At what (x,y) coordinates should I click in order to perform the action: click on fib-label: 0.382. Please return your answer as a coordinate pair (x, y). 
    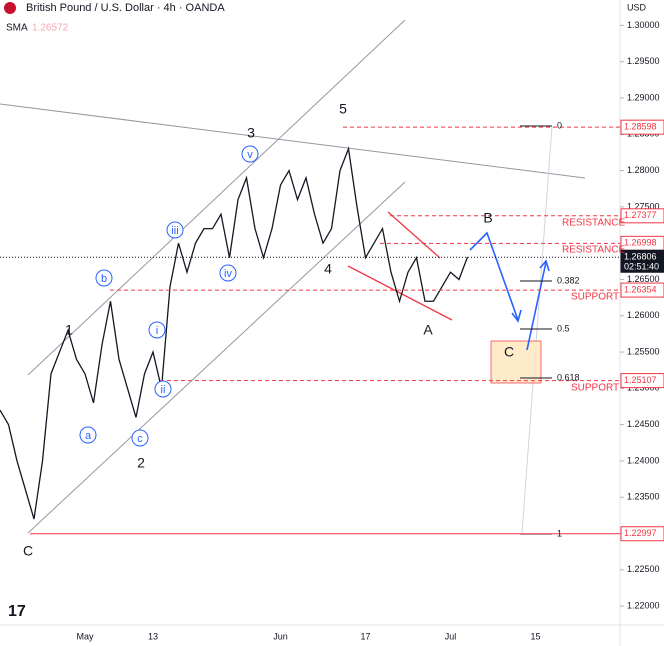
    Looking at the image, I should click on (568, 280).